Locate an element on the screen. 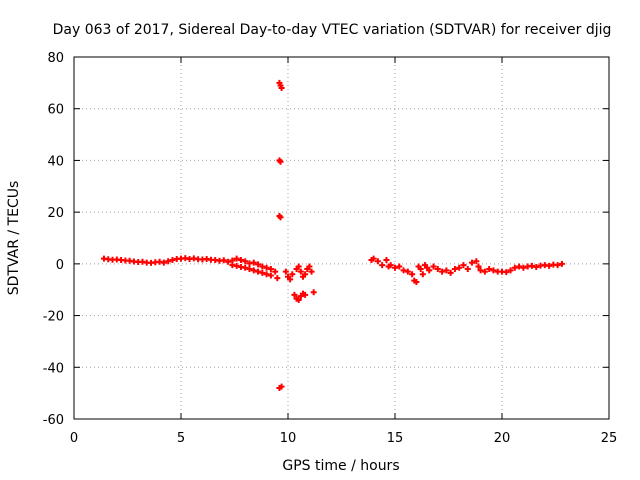 This screenshot has width=640, height=480. y-tick-label: 80 is located at coordinates (55, 58).